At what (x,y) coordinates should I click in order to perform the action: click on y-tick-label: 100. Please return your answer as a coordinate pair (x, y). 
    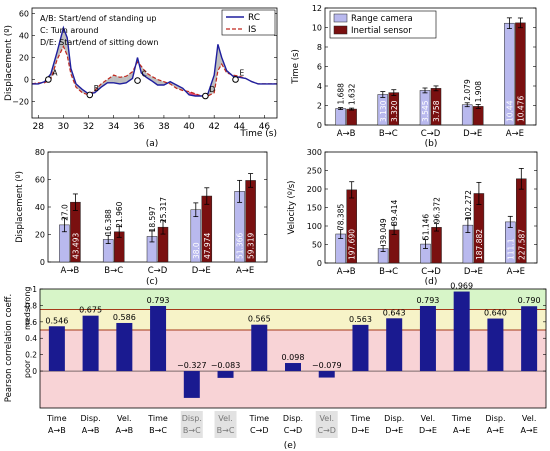
    Looking at the image, I should click on (314, 226).